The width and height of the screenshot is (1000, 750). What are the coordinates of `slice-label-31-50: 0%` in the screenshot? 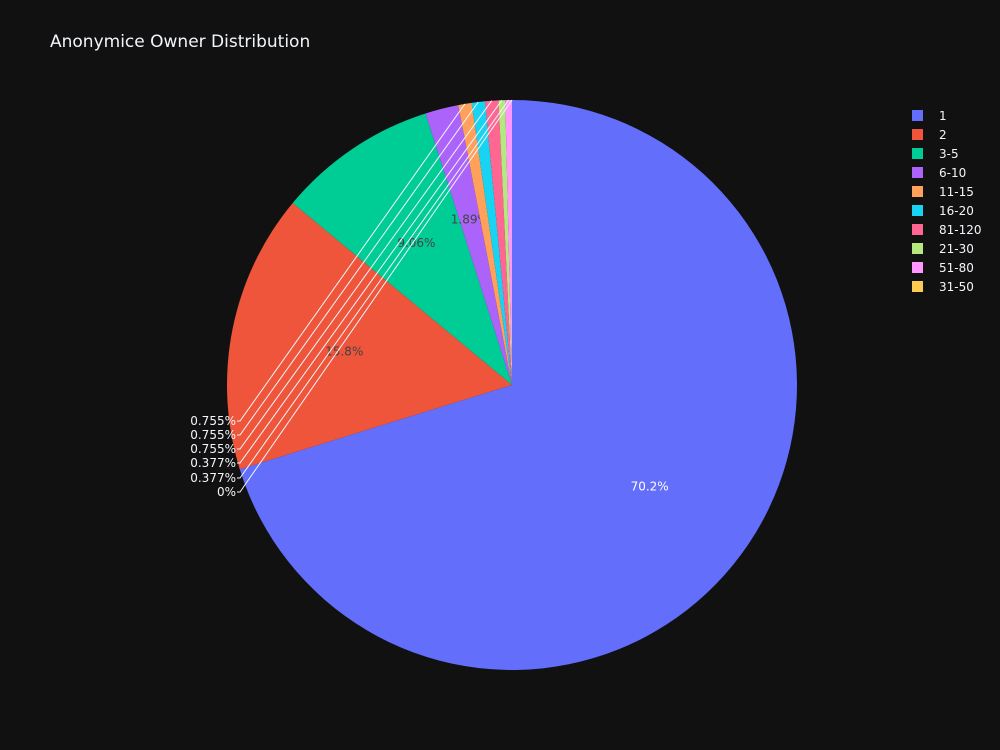 It's located at (226, 492).